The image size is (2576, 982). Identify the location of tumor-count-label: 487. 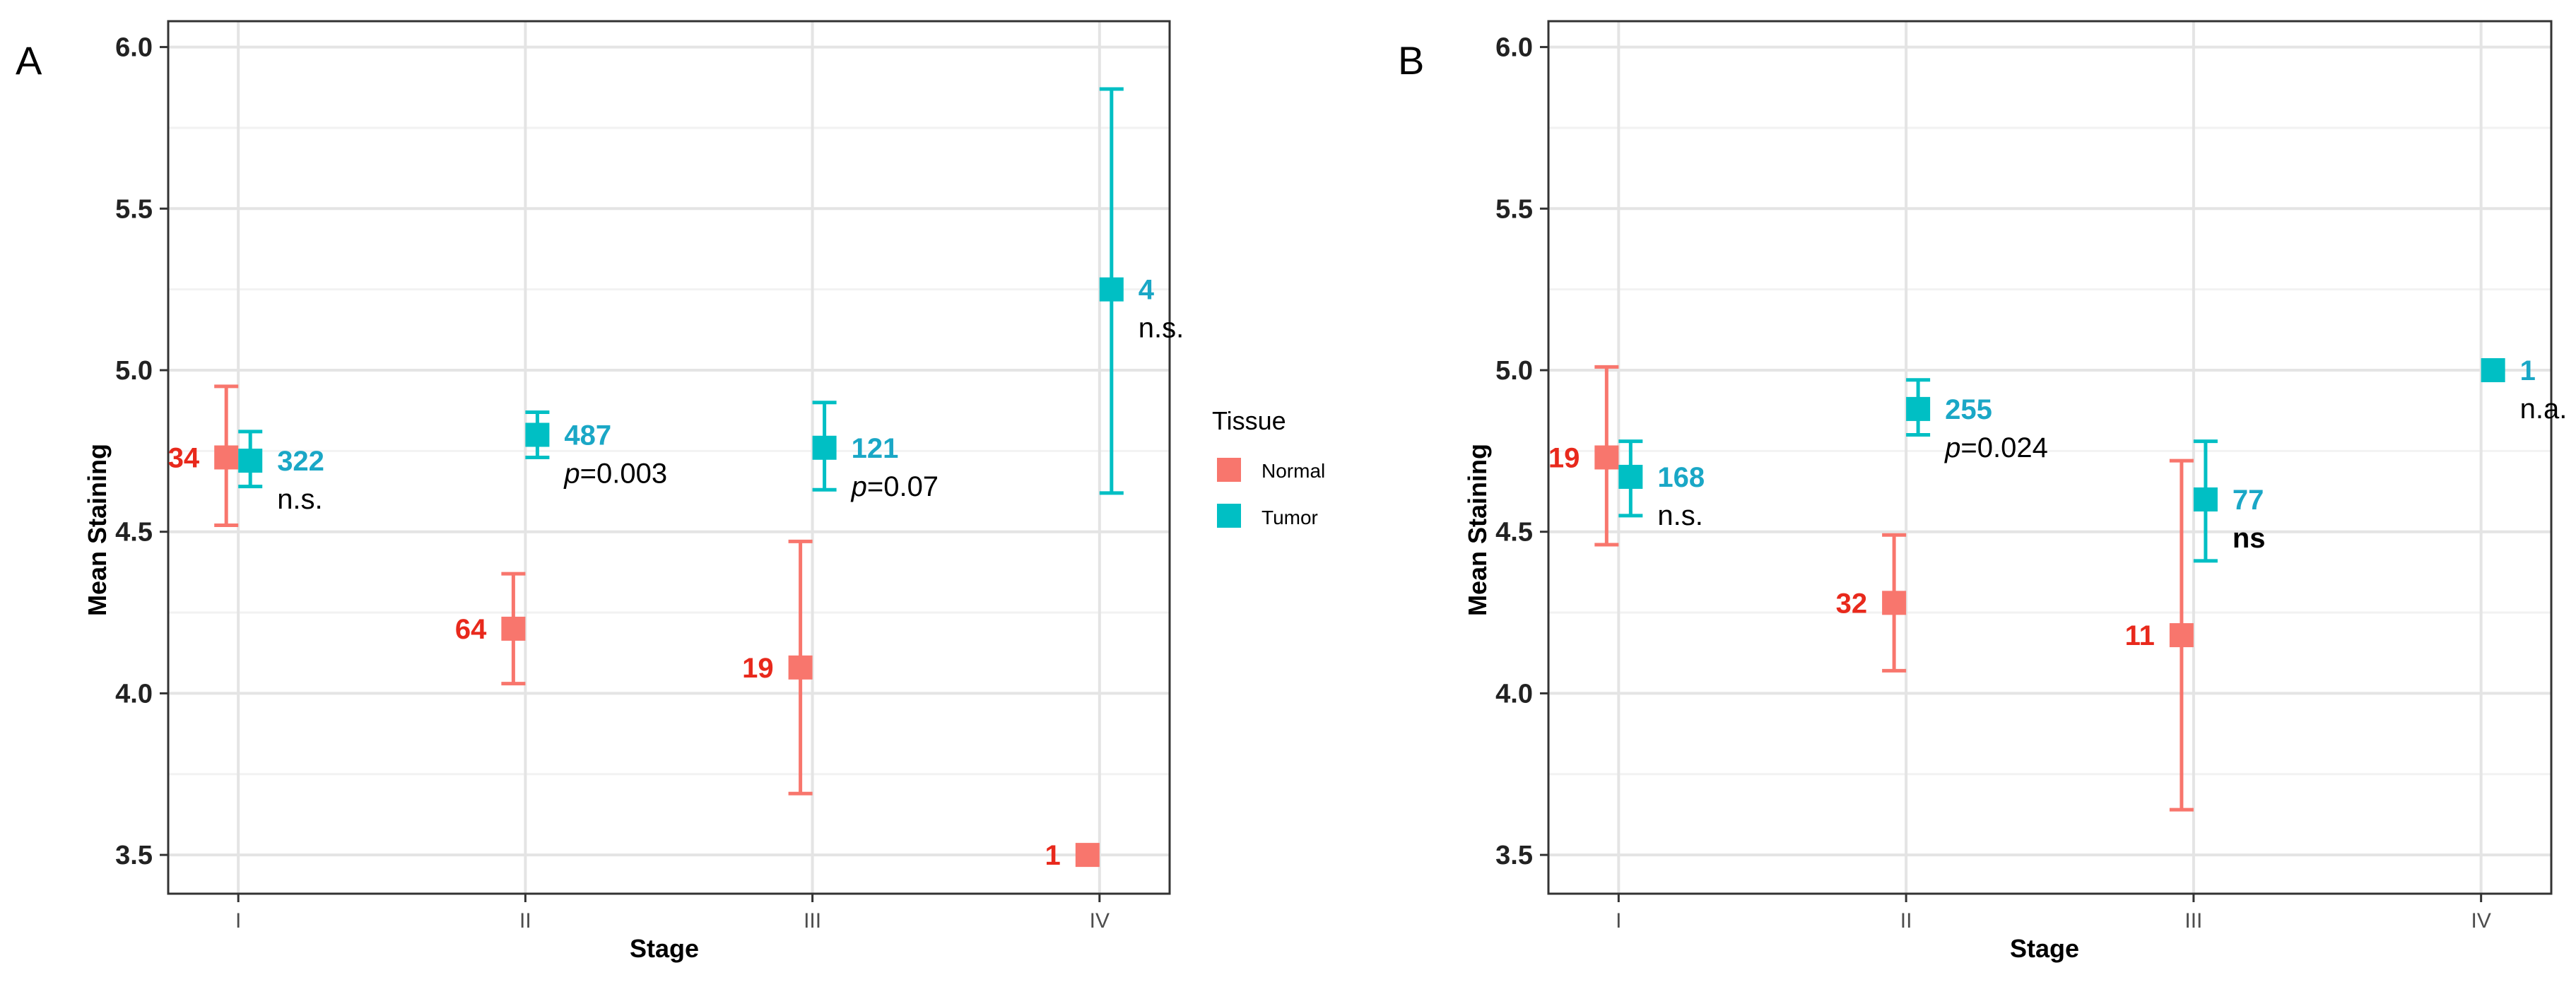
(587, 435).